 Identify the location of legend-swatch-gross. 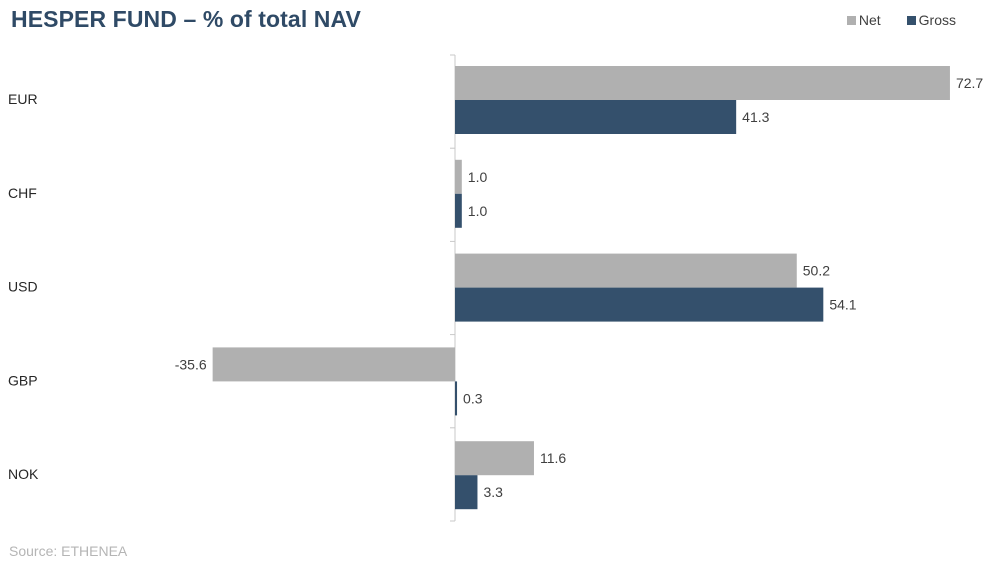
(911, 20).